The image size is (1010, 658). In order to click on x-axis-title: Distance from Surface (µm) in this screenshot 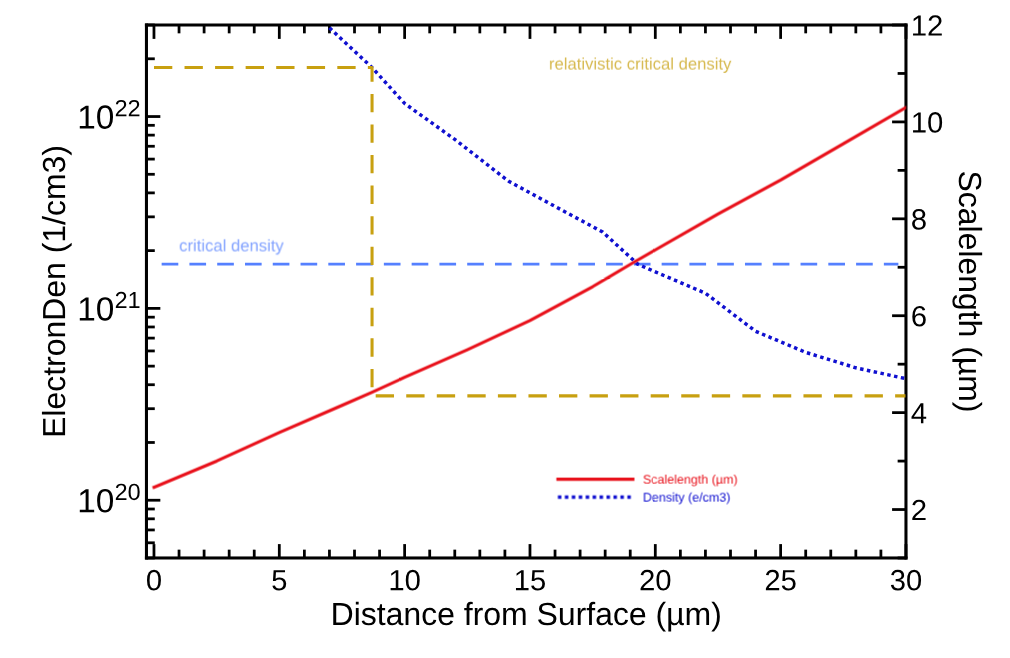, I will do `click(526, 616)`.